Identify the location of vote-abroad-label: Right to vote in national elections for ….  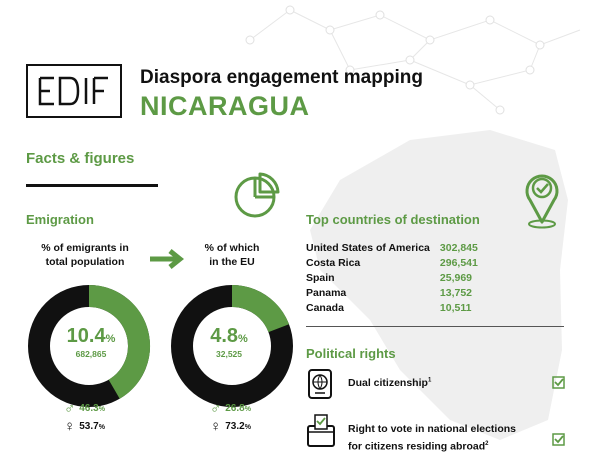
(432, 438).